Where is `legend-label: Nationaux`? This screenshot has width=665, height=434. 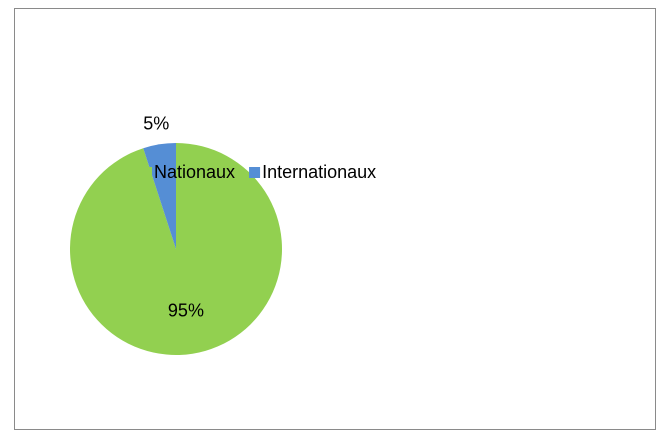
legend-label: Nationaux is located at coordinates (194, 172).